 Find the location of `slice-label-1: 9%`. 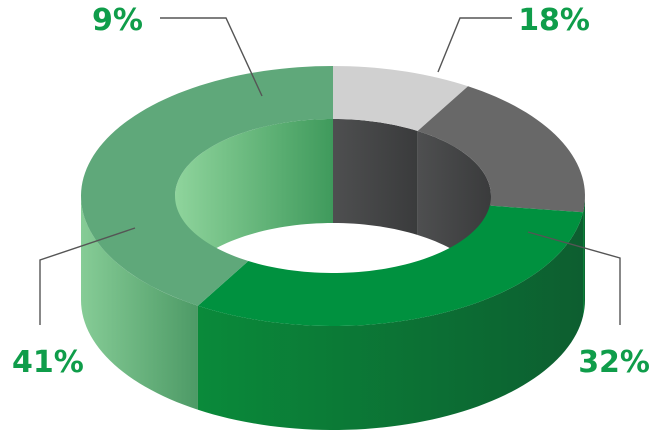

slice-label-1: 9% is located at coordinates (117, 20).